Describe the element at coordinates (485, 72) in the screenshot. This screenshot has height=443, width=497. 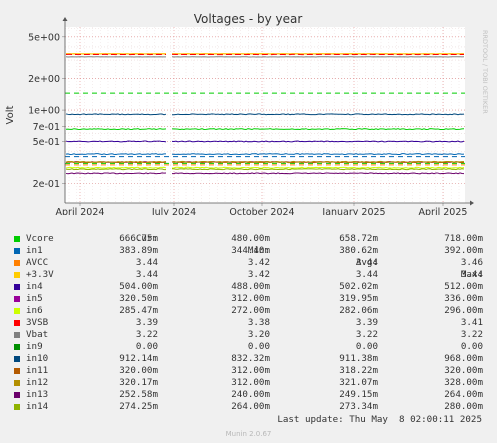
I see `rrdtool-watermark: RRDTOOL / TOBI OETIKER` at that location.